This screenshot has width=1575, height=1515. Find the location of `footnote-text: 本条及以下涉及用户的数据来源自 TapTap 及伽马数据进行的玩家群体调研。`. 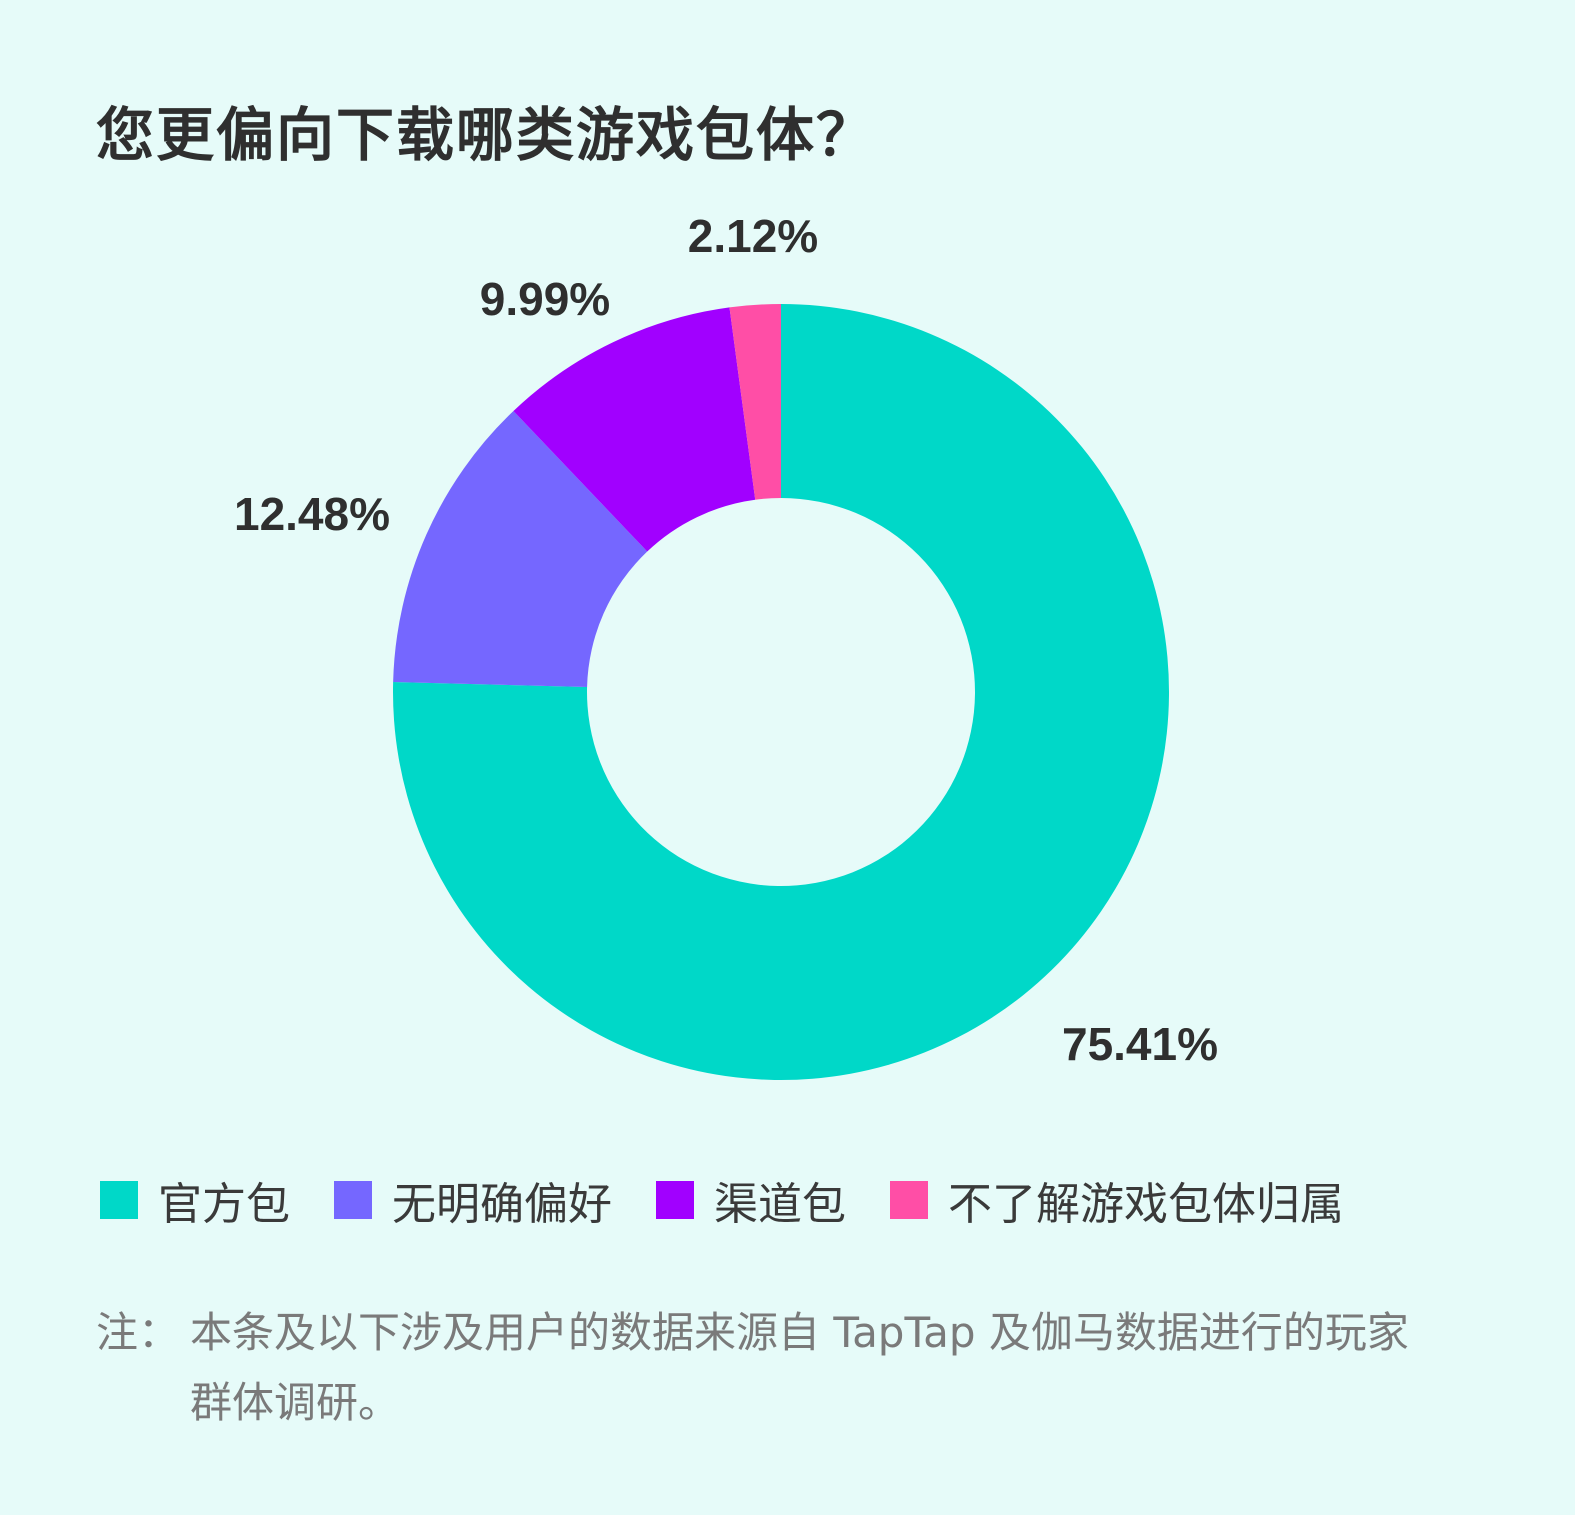

footnote-text: 本条及以下涉及用户的数据来源自 TapTap 及伽马数据进行的玩家群体调研。 is located at coordinates (799, 1367).